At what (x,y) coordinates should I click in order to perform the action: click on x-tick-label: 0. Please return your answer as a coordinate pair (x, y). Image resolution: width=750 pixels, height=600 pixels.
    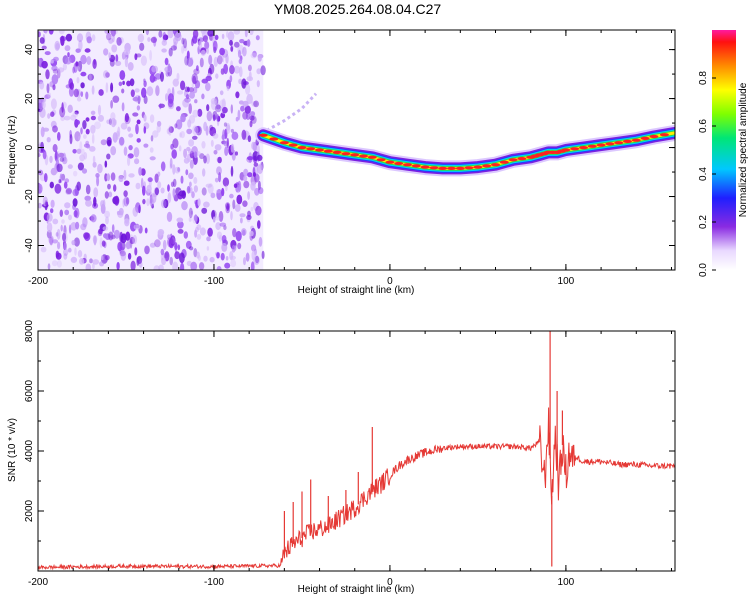
    Looking at the image, I should click on (390, 582).